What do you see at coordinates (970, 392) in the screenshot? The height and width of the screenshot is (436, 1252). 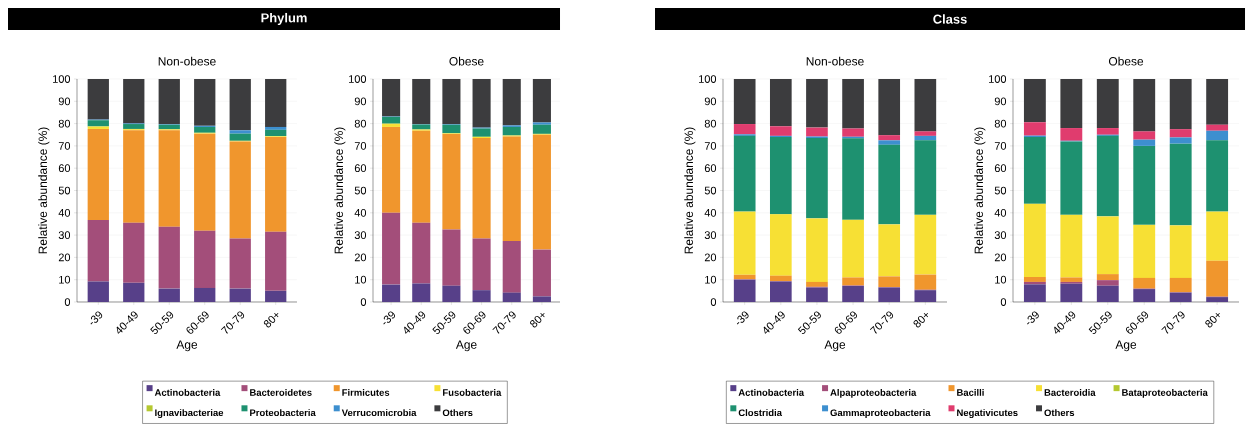 I see `legend-label: Bacilli` at bounding box center [970, 392].